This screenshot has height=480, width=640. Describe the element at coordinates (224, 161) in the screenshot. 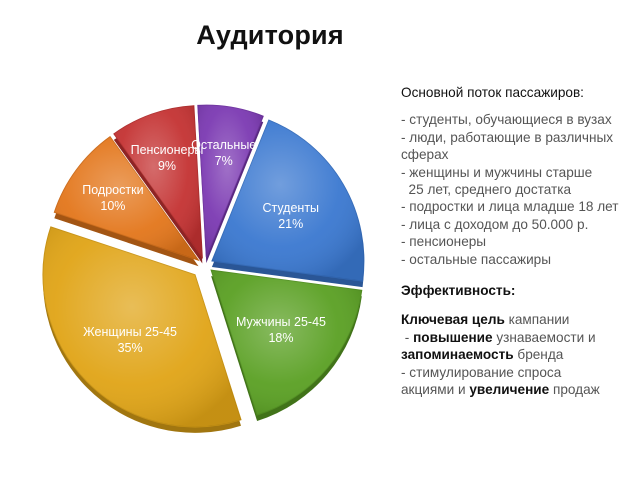

I see `slice-percent-остальные: 7%` at that location.